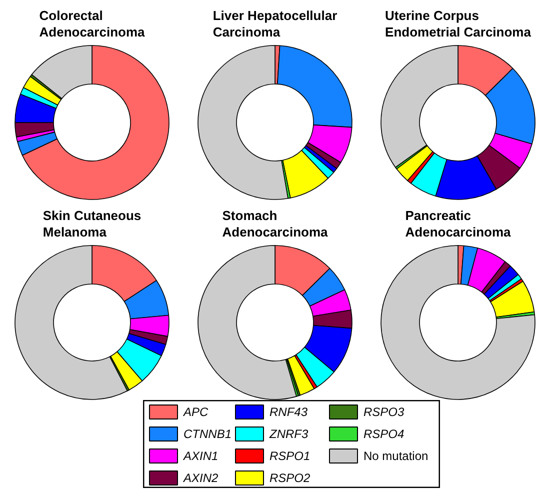  What do you see at coordinates (396, 456) in the screenshot?
I see `legend-label: No mutation` at bounding box center [396, 456].